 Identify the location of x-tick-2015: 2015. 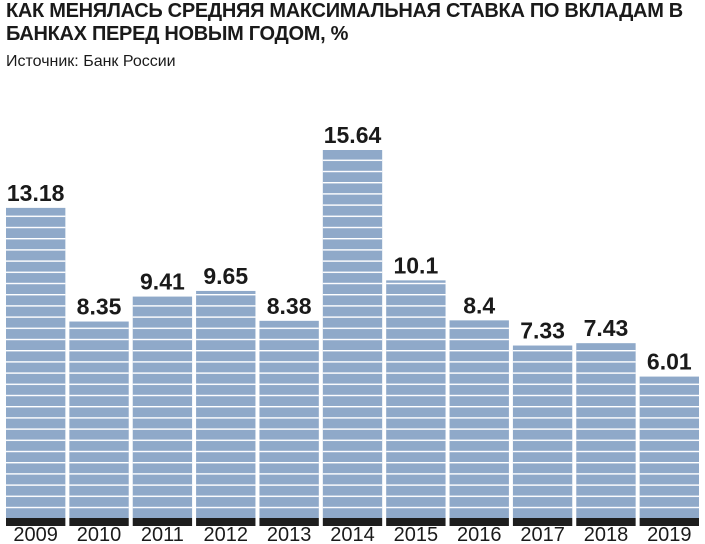
(416, 534).